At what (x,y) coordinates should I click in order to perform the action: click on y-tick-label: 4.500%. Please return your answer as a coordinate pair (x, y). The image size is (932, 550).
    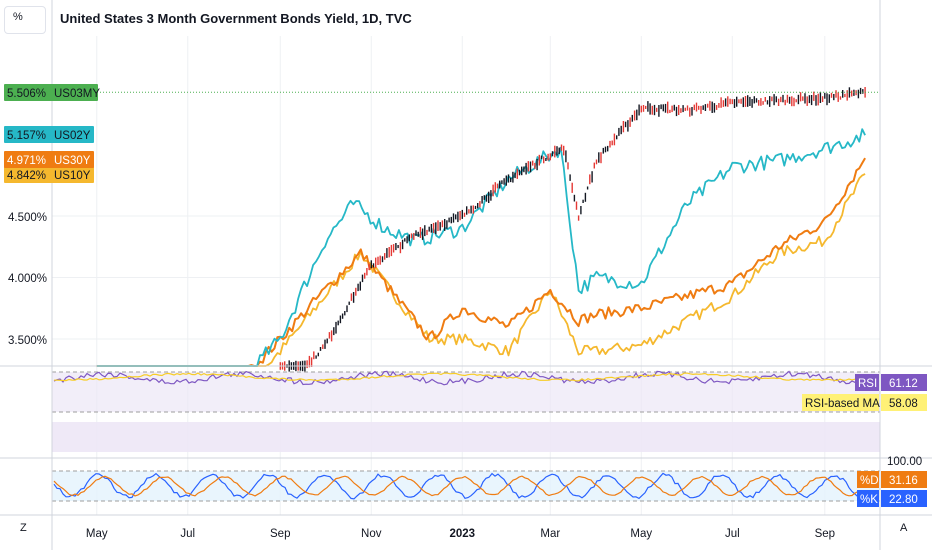
    Looking at the image, I should click on (27, 218).